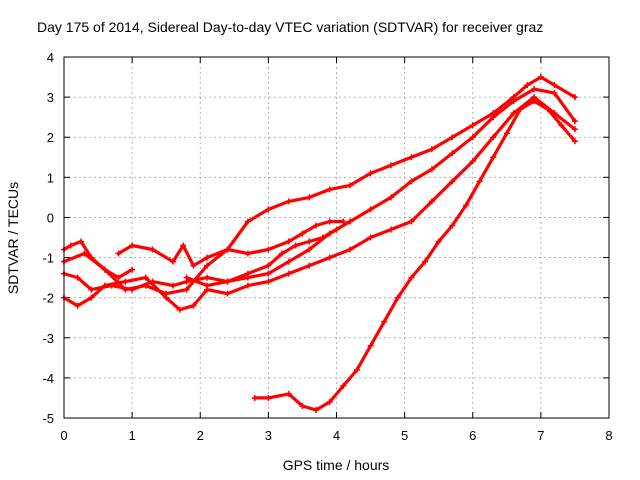  Describe the element at coordinates (13, 238) in the screenshot. I see `y-axis-label: SDTVAR / TECUs` at that location.